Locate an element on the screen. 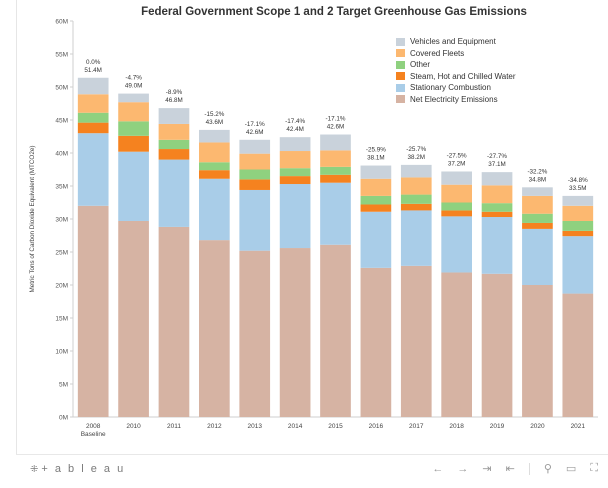 Image resolution: width=608 pixels, height=488 pixels. pause-icon: ⇤ is located at coordinates (510, 469).